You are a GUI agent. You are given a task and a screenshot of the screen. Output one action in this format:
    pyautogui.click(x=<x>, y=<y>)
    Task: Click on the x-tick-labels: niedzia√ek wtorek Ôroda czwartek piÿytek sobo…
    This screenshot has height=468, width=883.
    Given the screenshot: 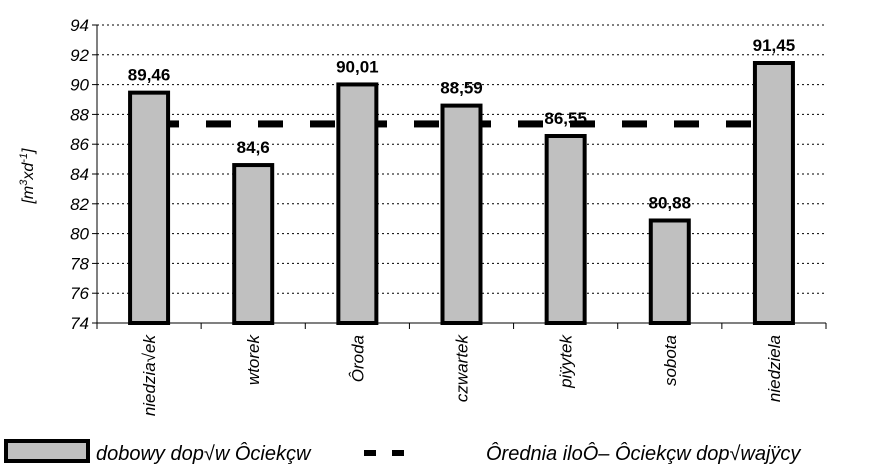 What is the action you would take?
    pyautogui.click(x=462, y=375)
    